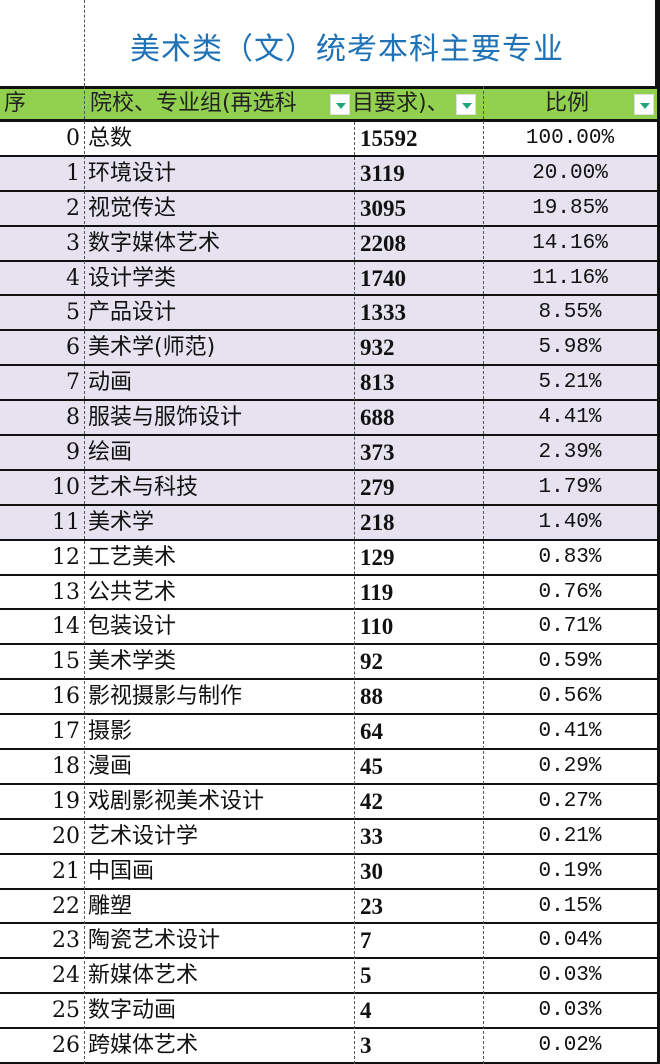 The height and width of the screenshot is (1064, 660). What do you see at coordinates (330, 314) in the screenshot?
I see `table-row: 5 产品设计 1333 8.55%` at bounding box center [330, 314].